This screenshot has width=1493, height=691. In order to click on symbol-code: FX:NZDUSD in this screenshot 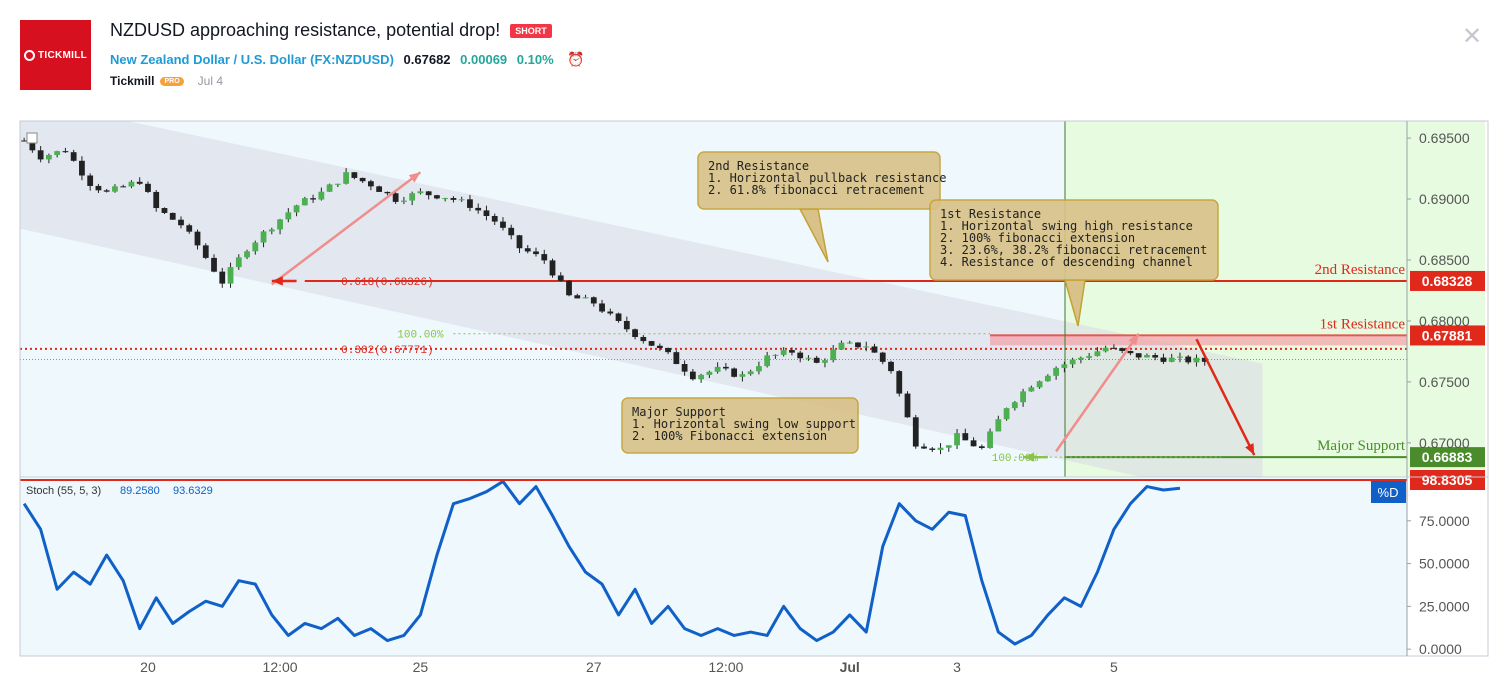, I will do `click(352, 59)`.